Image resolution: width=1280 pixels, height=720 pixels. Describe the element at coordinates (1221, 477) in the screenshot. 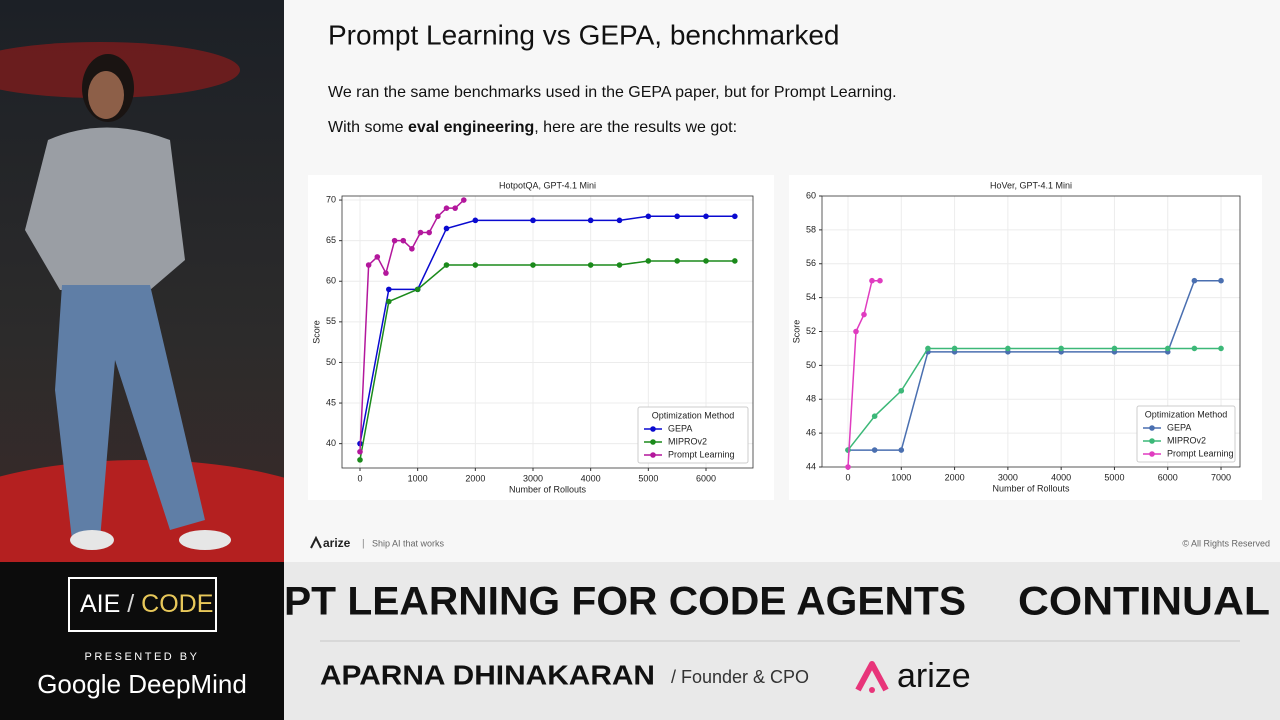

I see `x-tick-label: 7000` at that location.